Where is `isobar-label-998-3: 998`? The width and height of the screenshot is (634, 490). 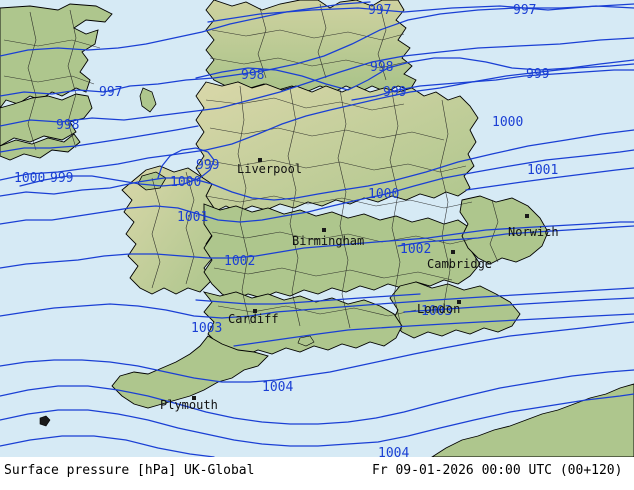 isobar-label-998-3: 998 is located at coordinates (253, 75).